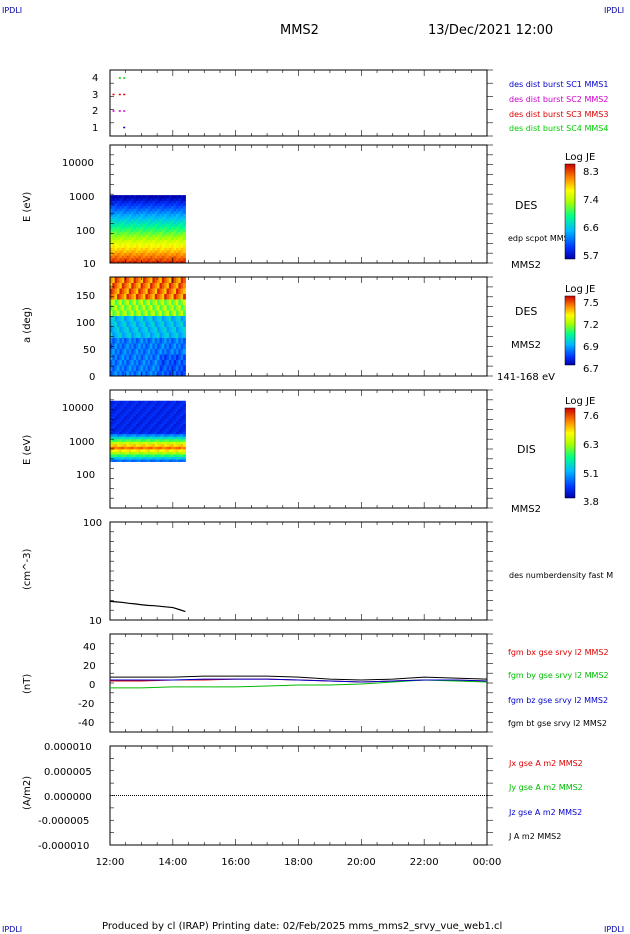  What do you see at coordinates (81, 197) in the screenshot?
I see `des-energy-ytick-1000: 1000` at bounding box center [81, 197].